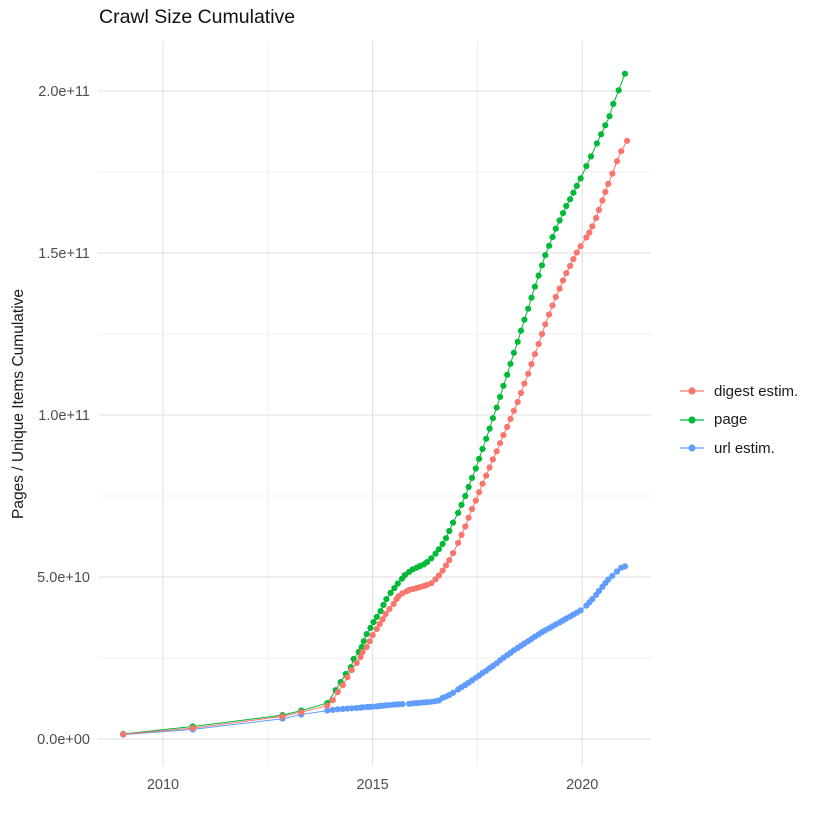 Image resolution: width=826 pixels, height=827 pixels. Describe the element at coordinates (63, 578) in the screenshot. I see `y-tick-label: 5.0e+10` at that location.